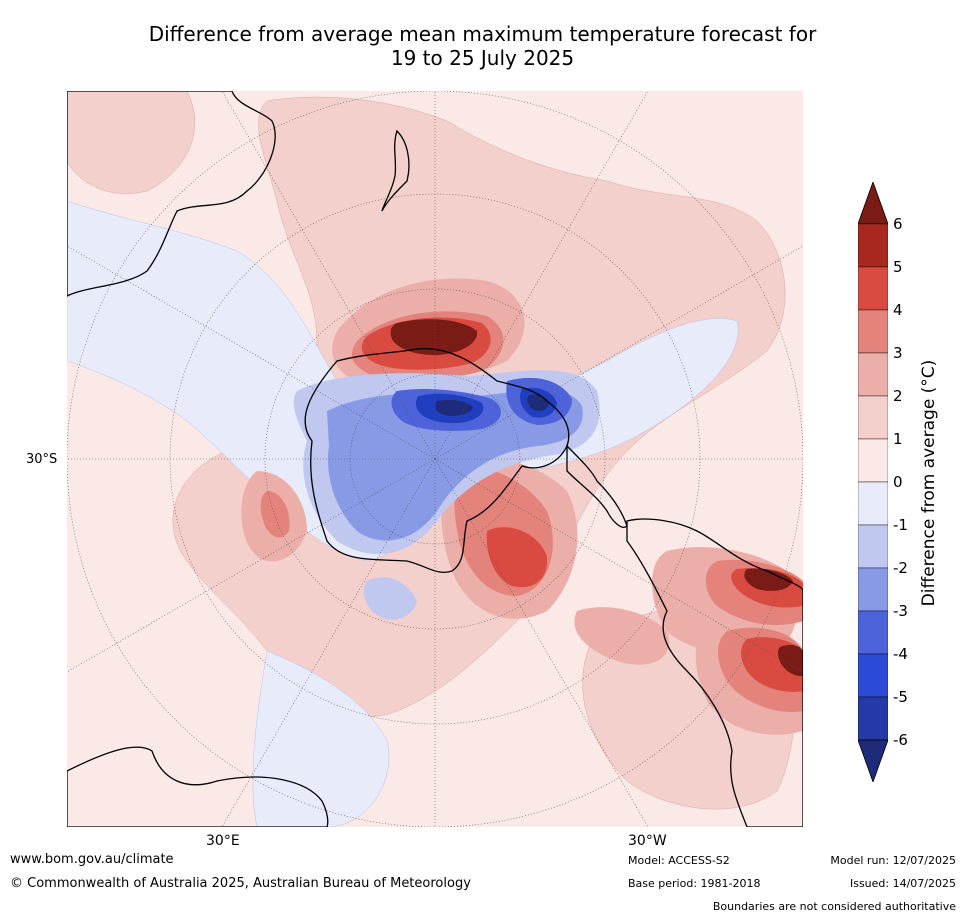  What do you see at coordinates (198, 786) in the screenshot?
I see `southern-africa-coastline` at bounding box center [198, 786].